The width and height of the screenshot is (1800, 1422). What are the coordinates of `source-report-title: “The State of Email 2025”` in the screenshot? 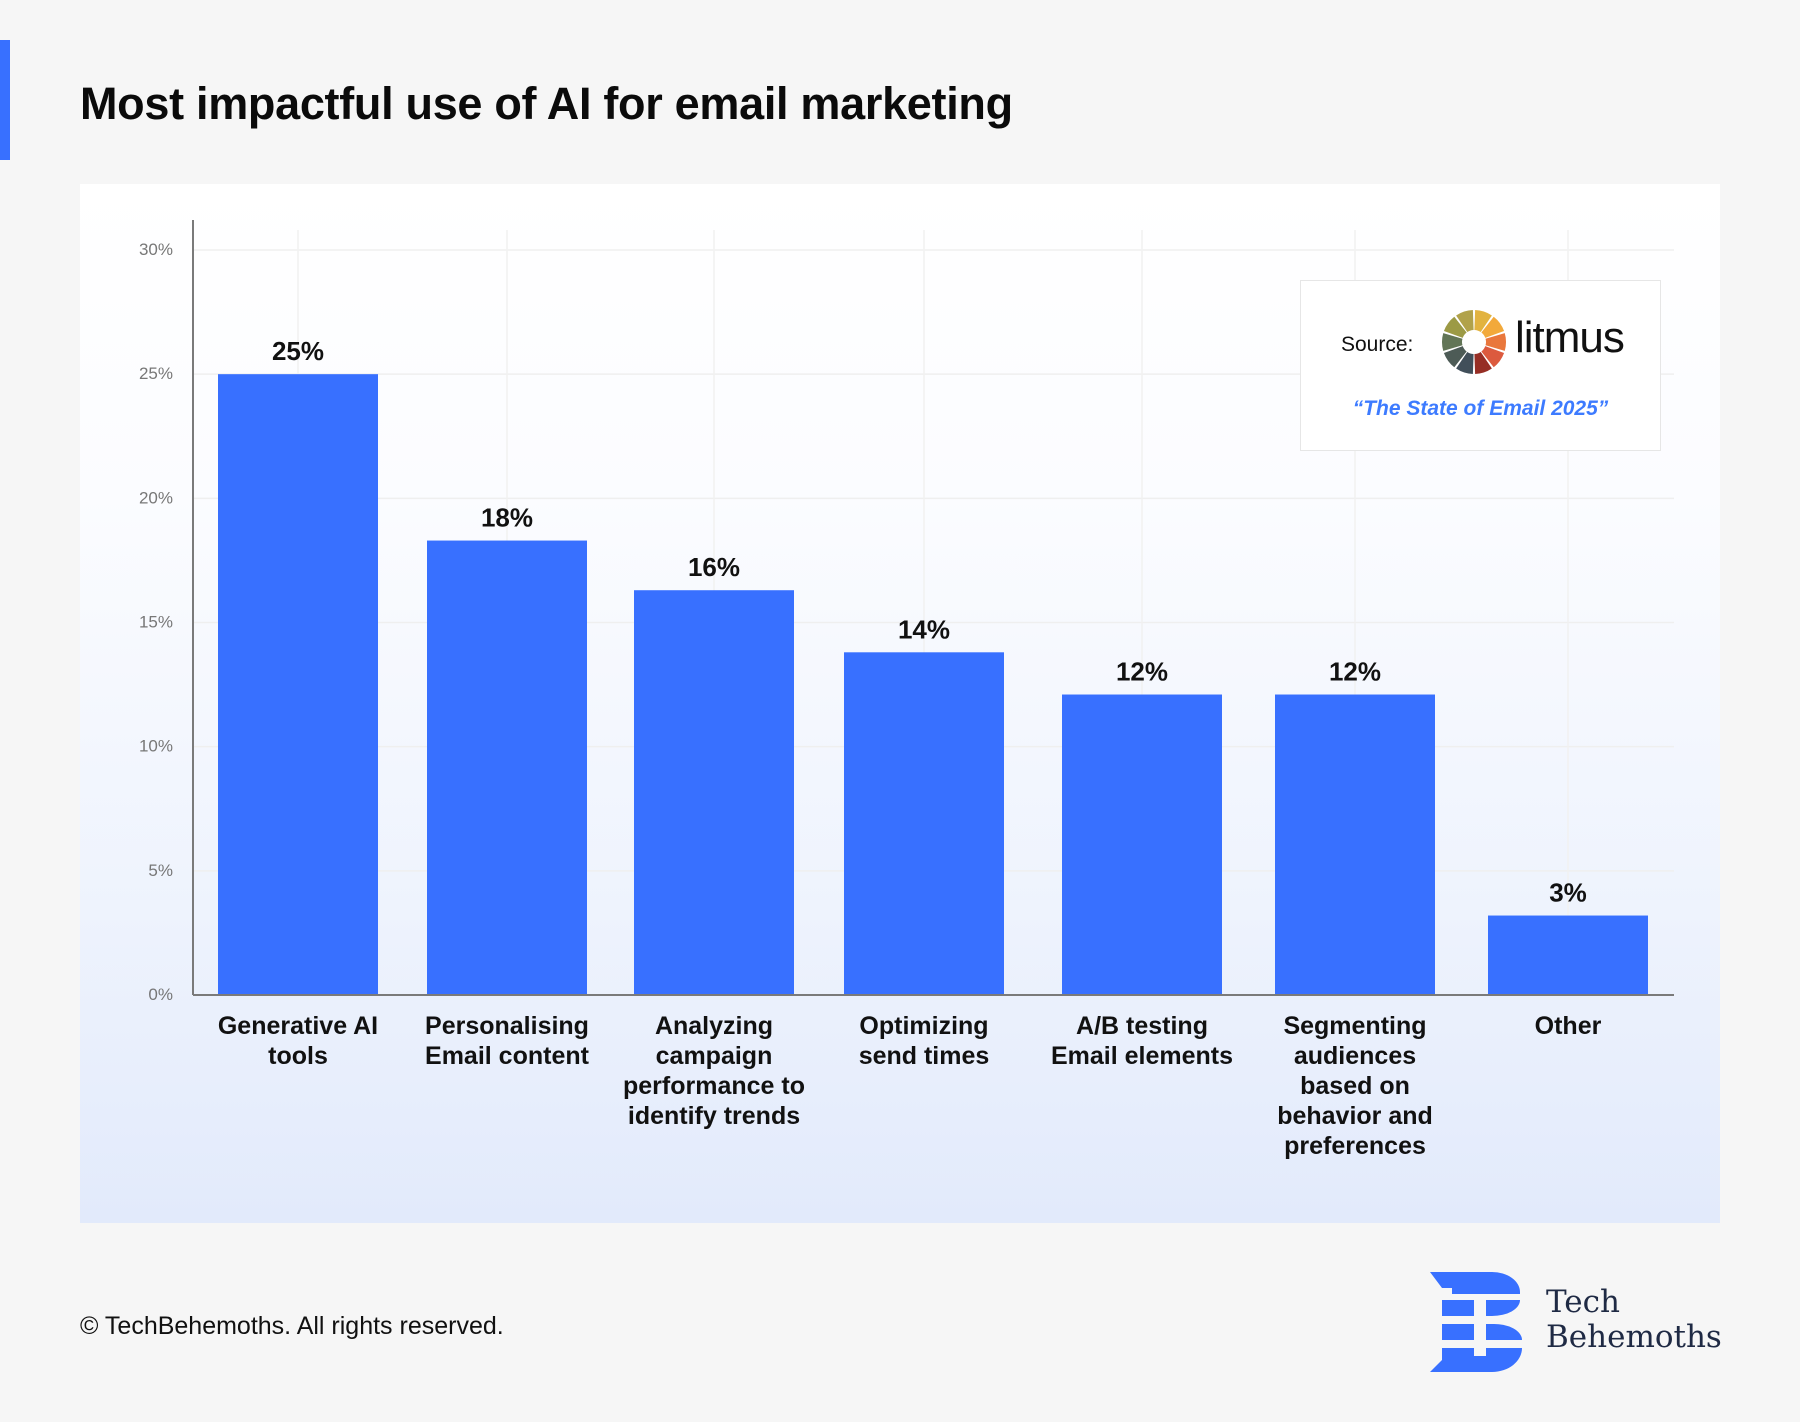 It's located at (1480, 408).